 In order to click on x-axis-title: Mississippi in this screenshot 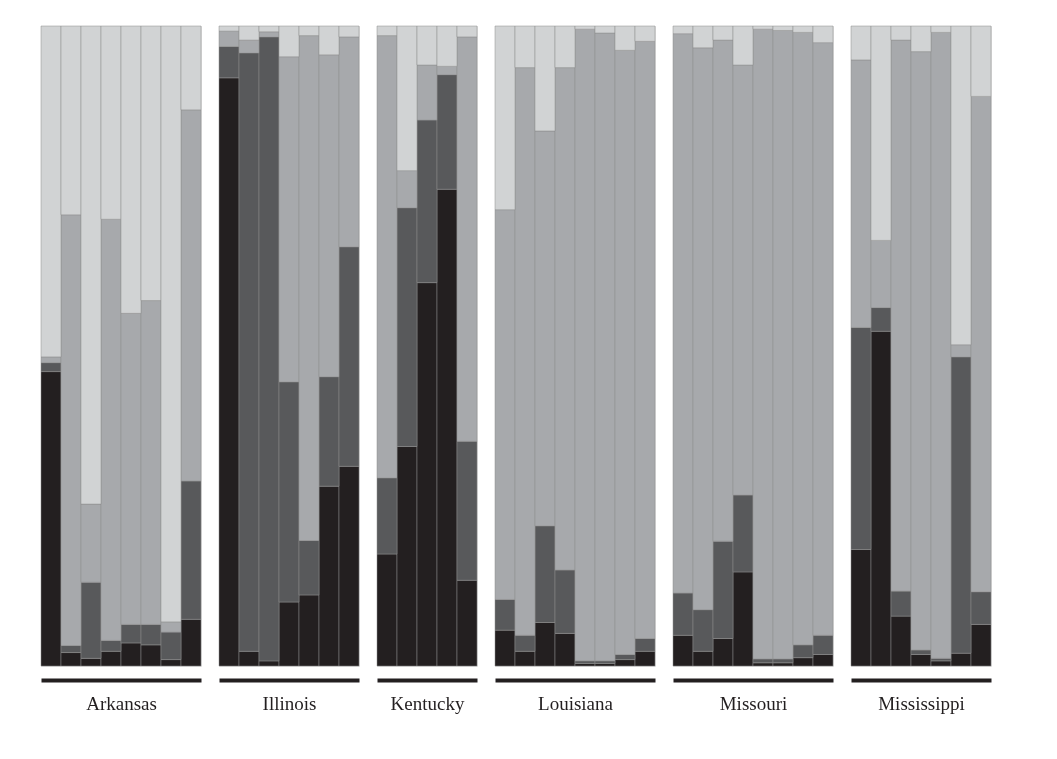, I will do `click(921, 703)`.